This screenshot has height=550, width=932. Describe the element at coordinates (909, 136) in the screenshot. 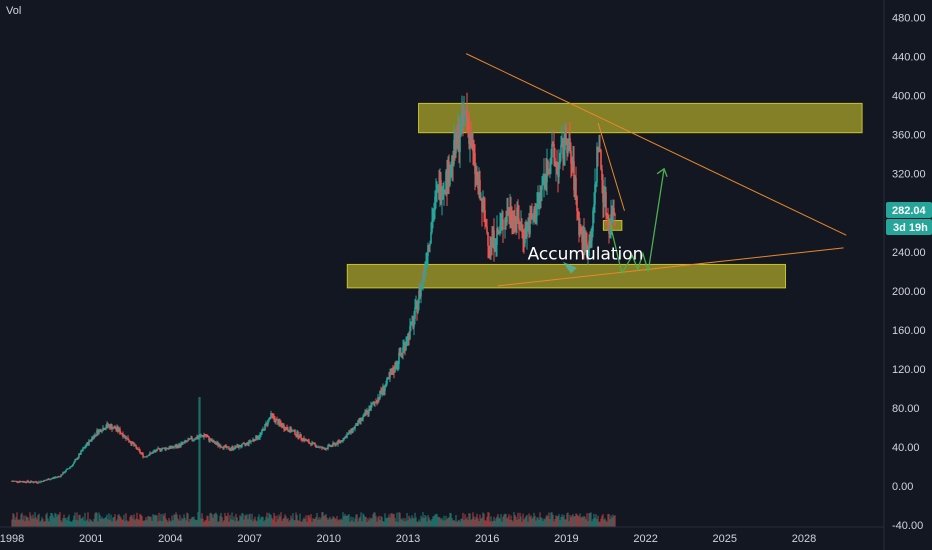

I see `y-tick-label: 360.00` at that location.